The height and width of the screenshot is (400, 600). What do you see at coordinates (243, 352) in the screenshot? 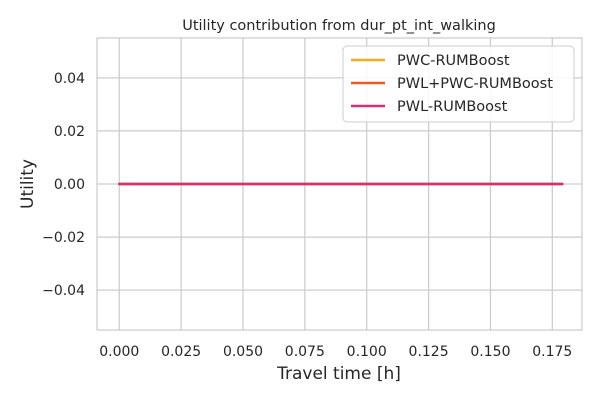
I see `x-tick-label: 0.050` at bounding box center [243, 352].